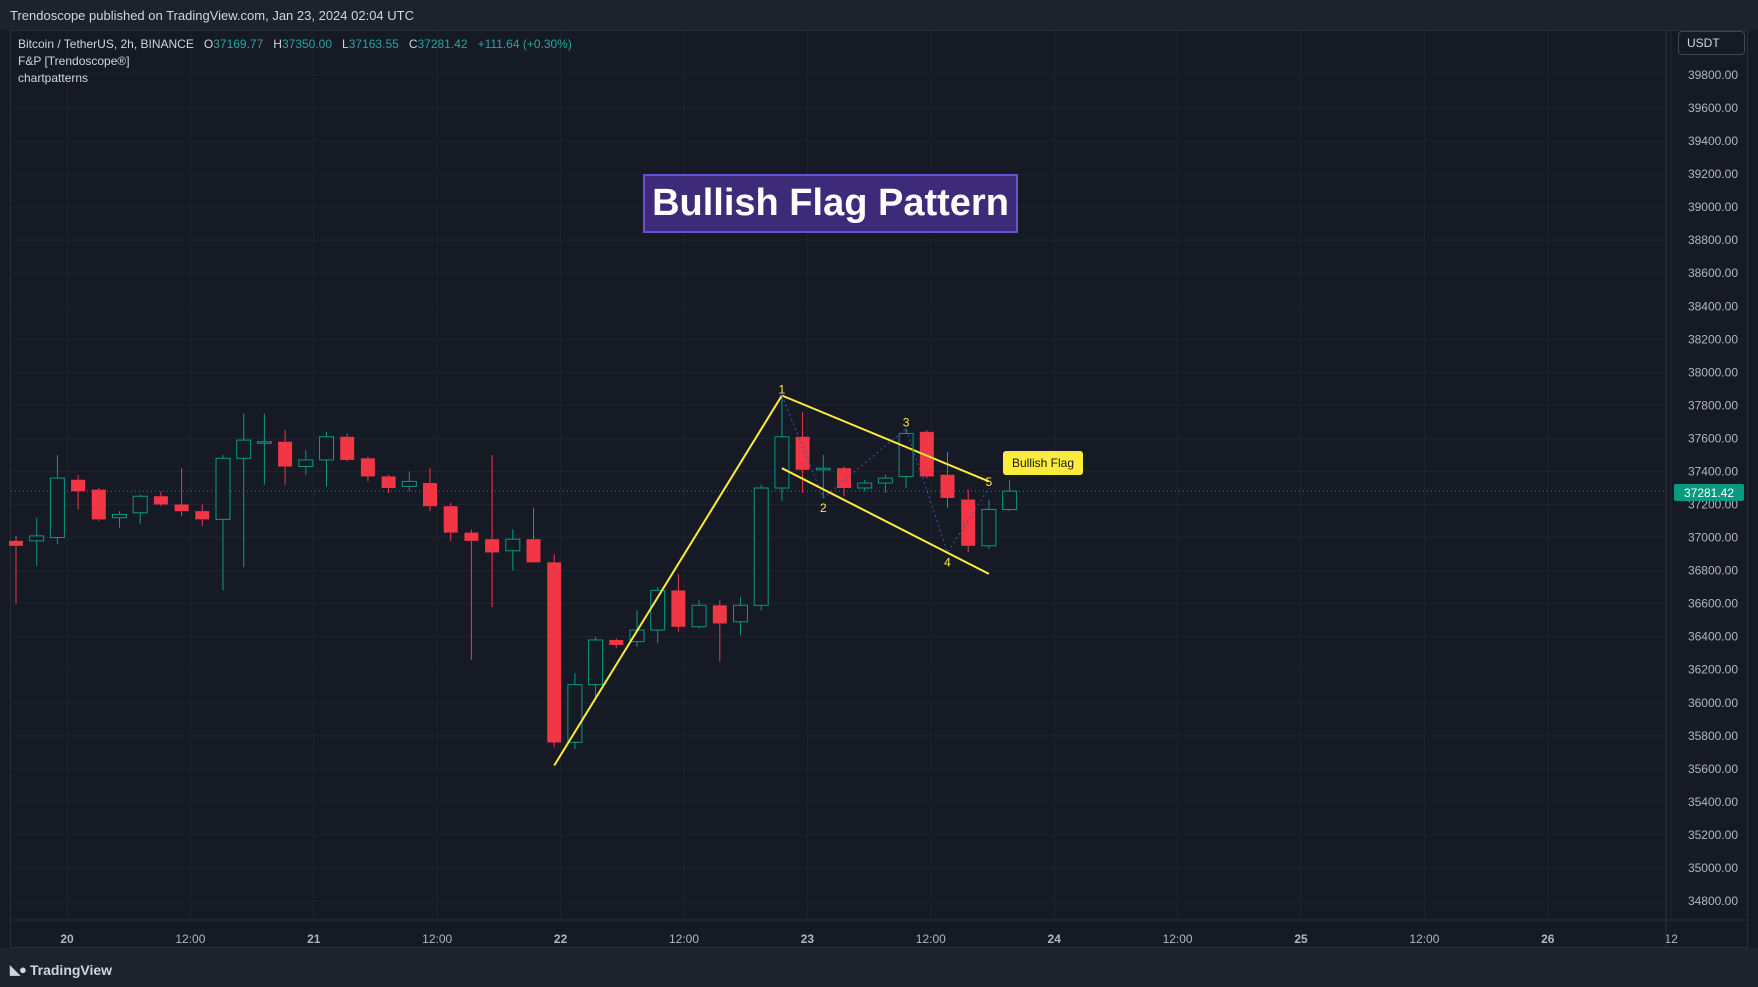 This screenshot has width=1758, height=987. Describe the element at coordinates (1713, 339) in the screenshot. I see `y-tick-label: 38200.00` at that location.